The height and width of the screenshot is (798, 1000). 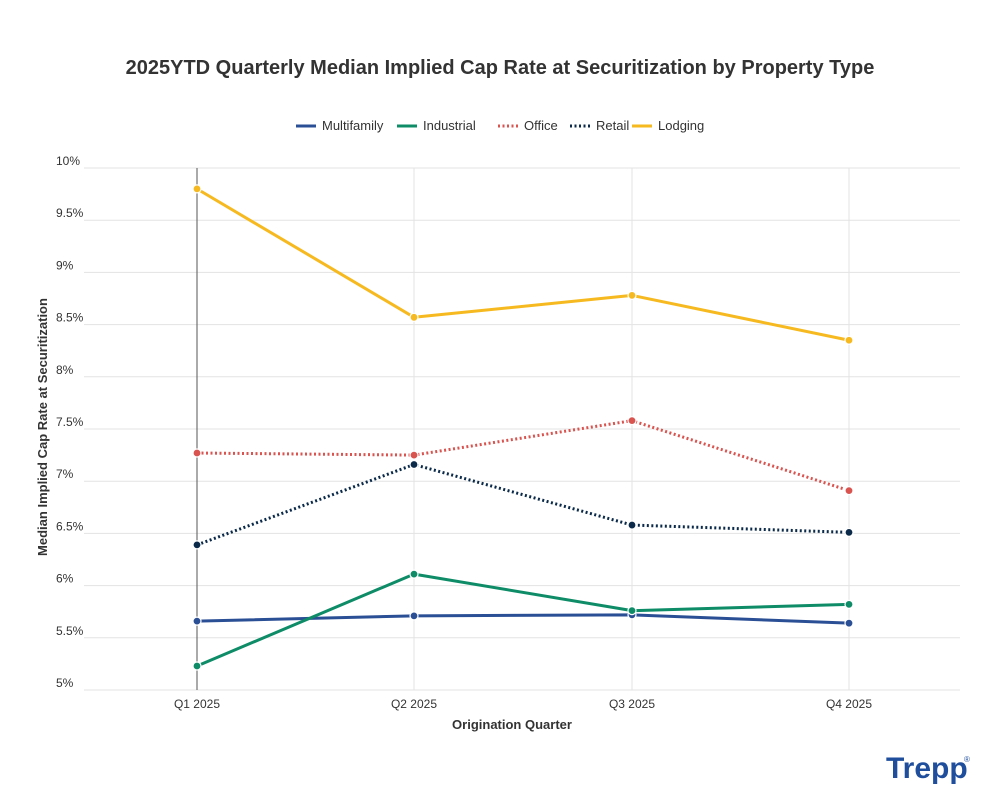 I want to click on y-tick-label: 9%, so click(x=65, y=265).